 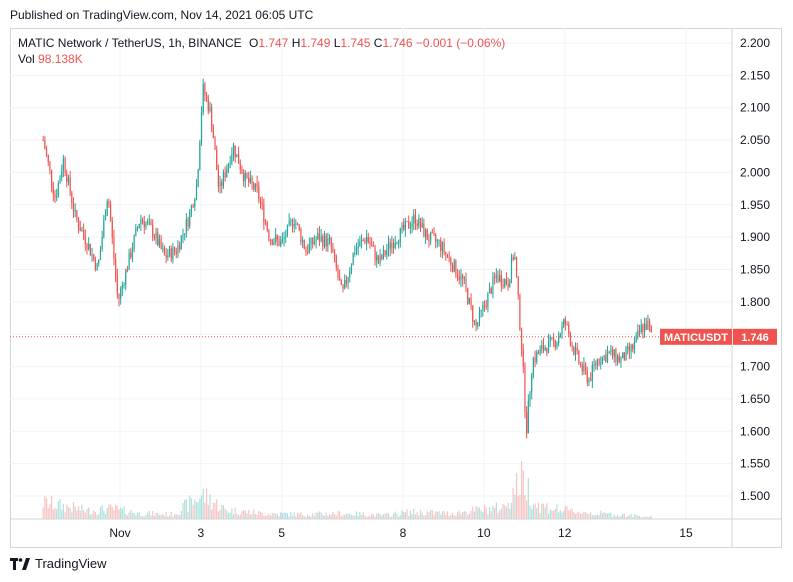 What do you see at coordinates (130, 43) in the screenshot?
I see `symbol-label: MATIC Network / TetherUS, 1h, BINANCE` at bounding box center [130, 43].